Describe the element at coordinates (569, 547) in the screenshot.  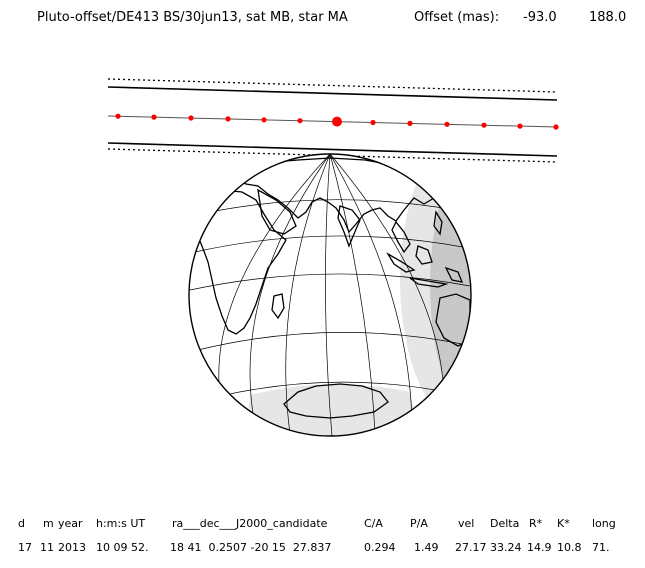
I see `value-kstar: 10.8` at that location.